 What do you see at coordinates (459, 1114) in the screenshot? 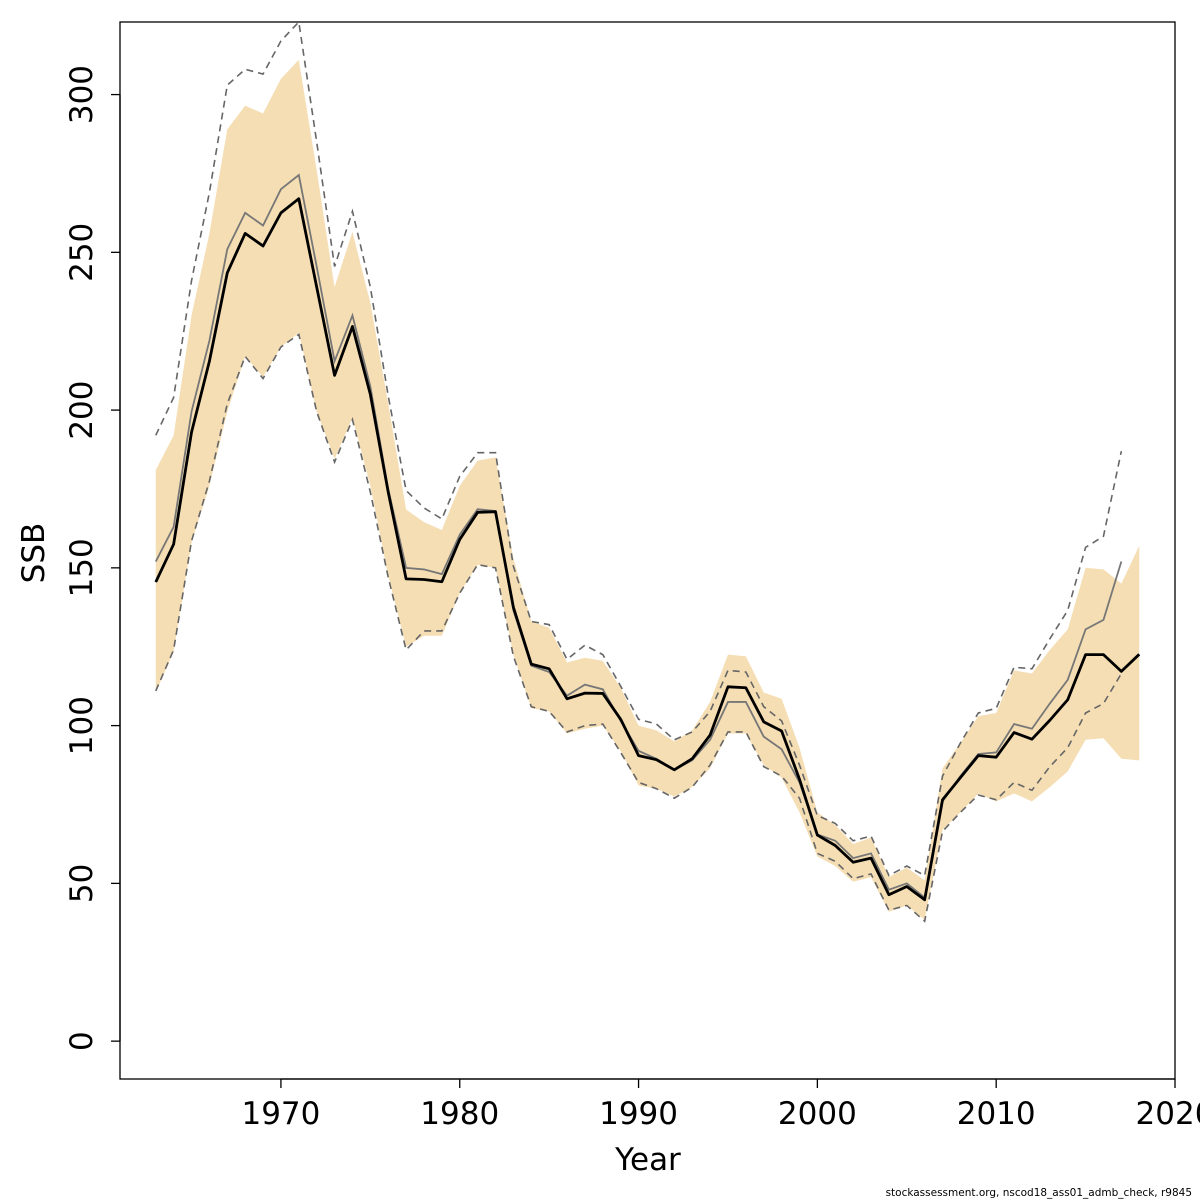
I see `x-tick-label: 1980` at bounding box center [459, 1114].